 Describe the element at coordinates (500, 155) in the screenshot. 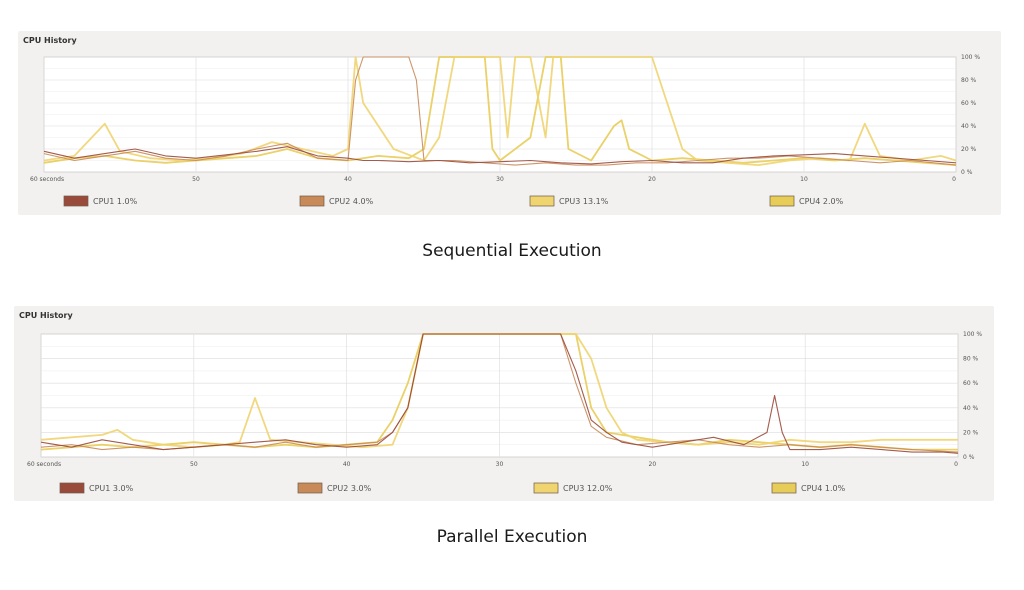

I see `series-line-cpu1` at that location.